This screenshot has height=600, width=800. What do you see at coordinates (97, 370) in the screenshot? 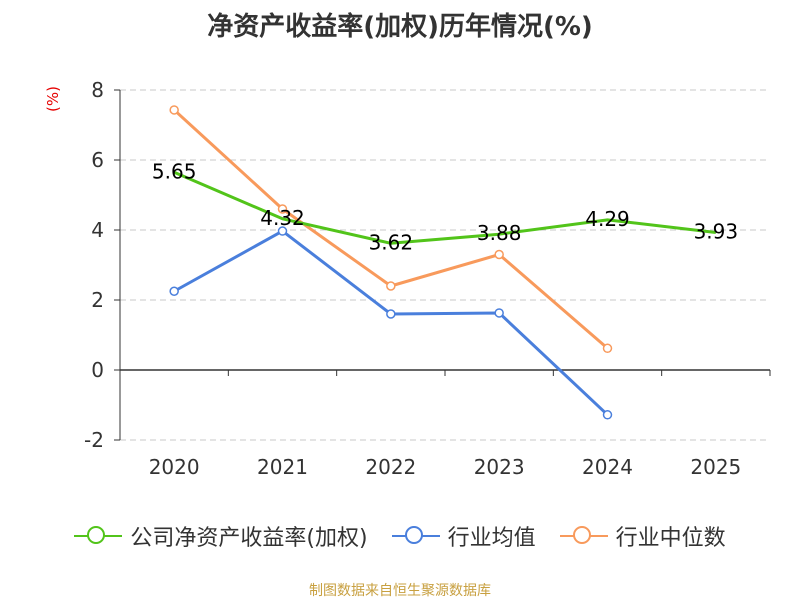
I see `y-tick-label-0: 0` at bounding box center [97, 370].